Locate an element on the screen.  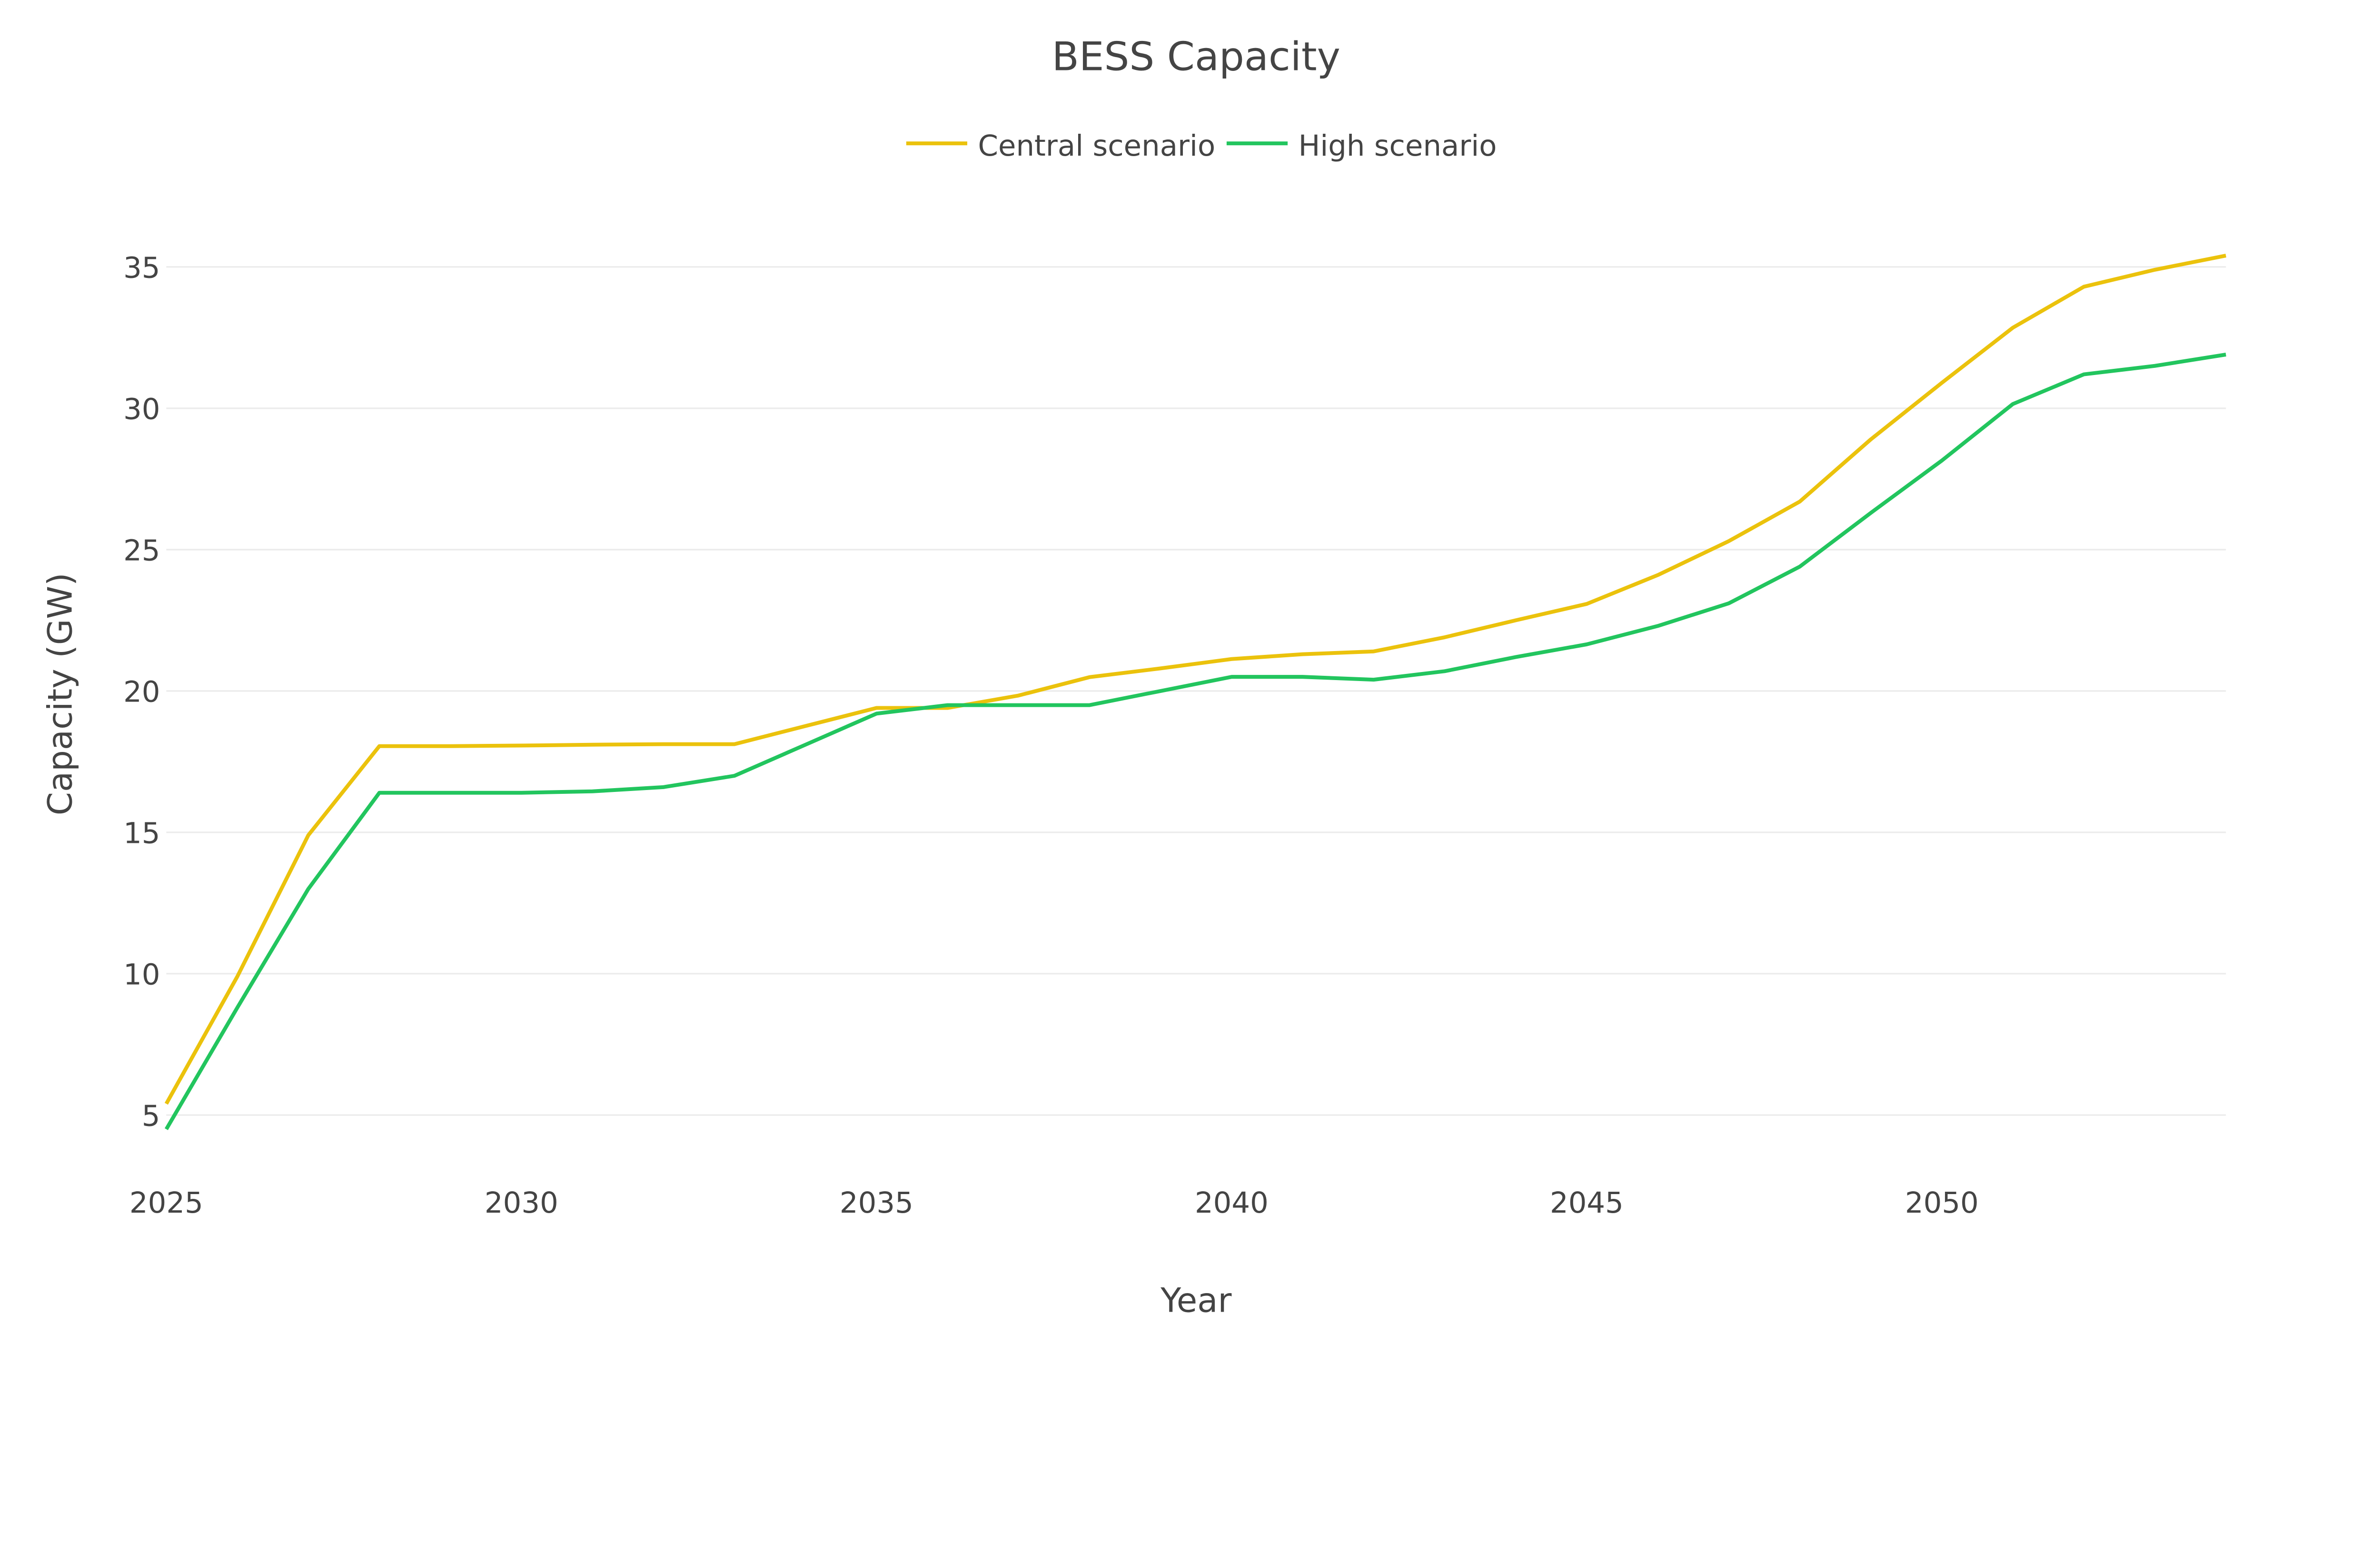
x-tick-label: 2025 is located at coordinates (166, 1203).